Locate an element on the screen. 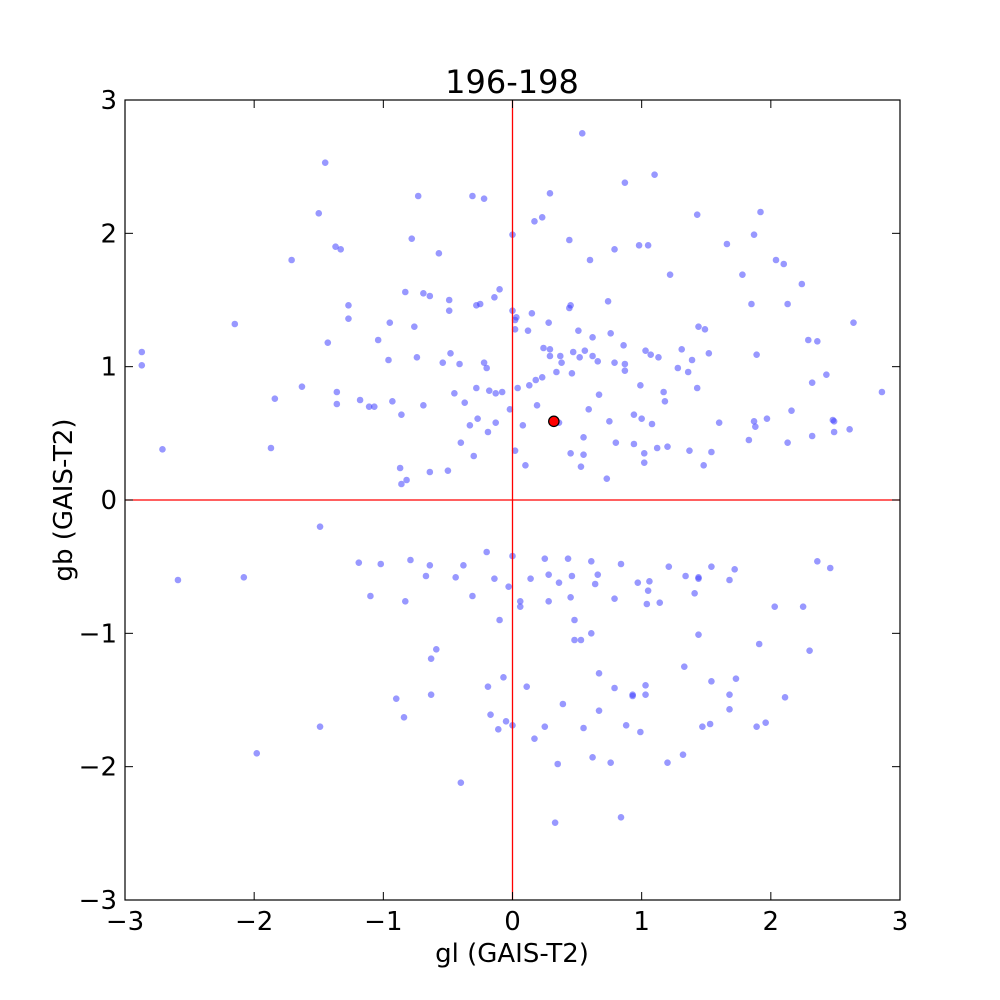 The width and height of the screenshot is (1000, 1000). x-tick-label: 2 is located at coordinates (771, 922).